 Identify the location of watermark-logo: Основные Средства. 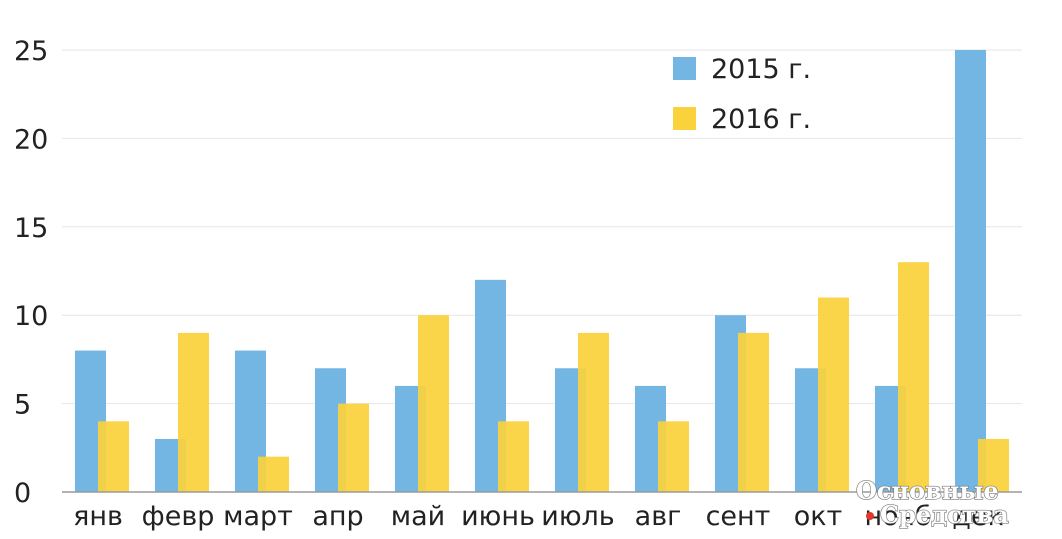
(932, 502).